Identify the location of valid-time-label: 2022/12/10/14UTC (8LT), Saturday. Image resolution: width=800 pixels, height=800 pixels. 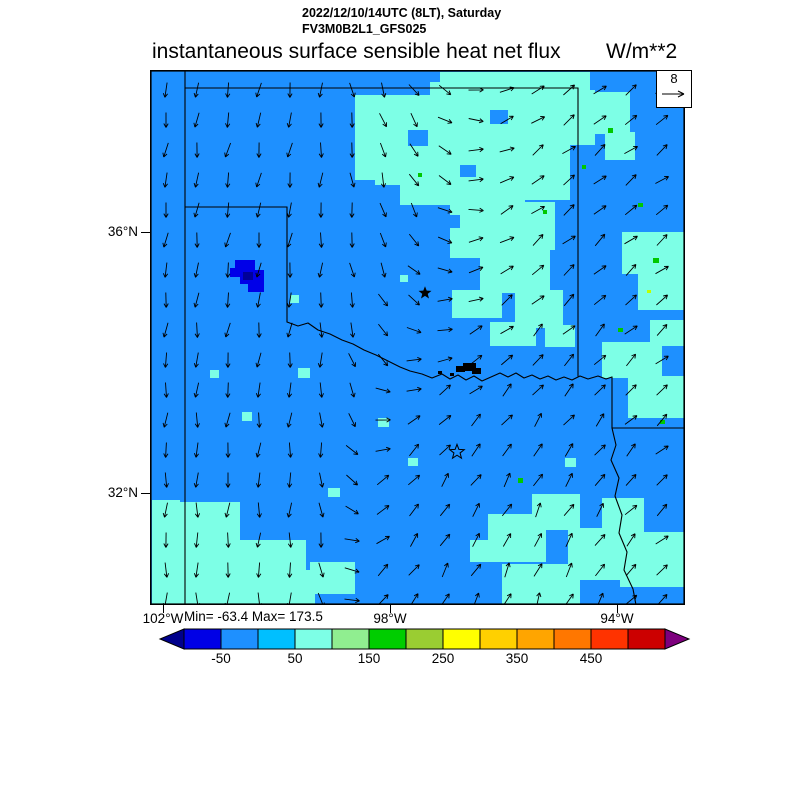
(402, 13).